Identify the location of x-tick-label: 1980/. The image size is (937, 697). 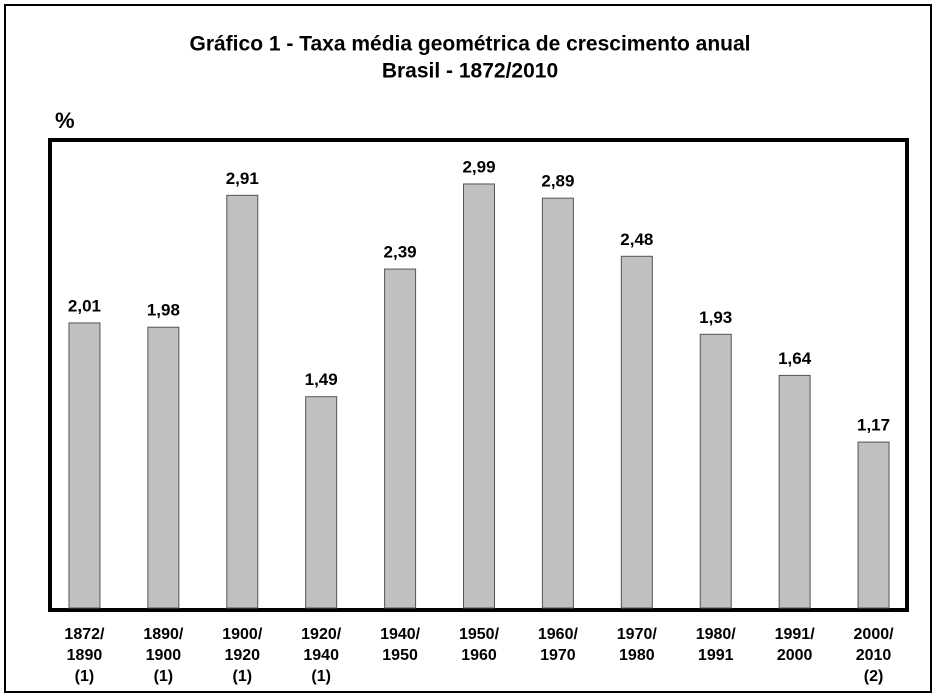
(716, 634).